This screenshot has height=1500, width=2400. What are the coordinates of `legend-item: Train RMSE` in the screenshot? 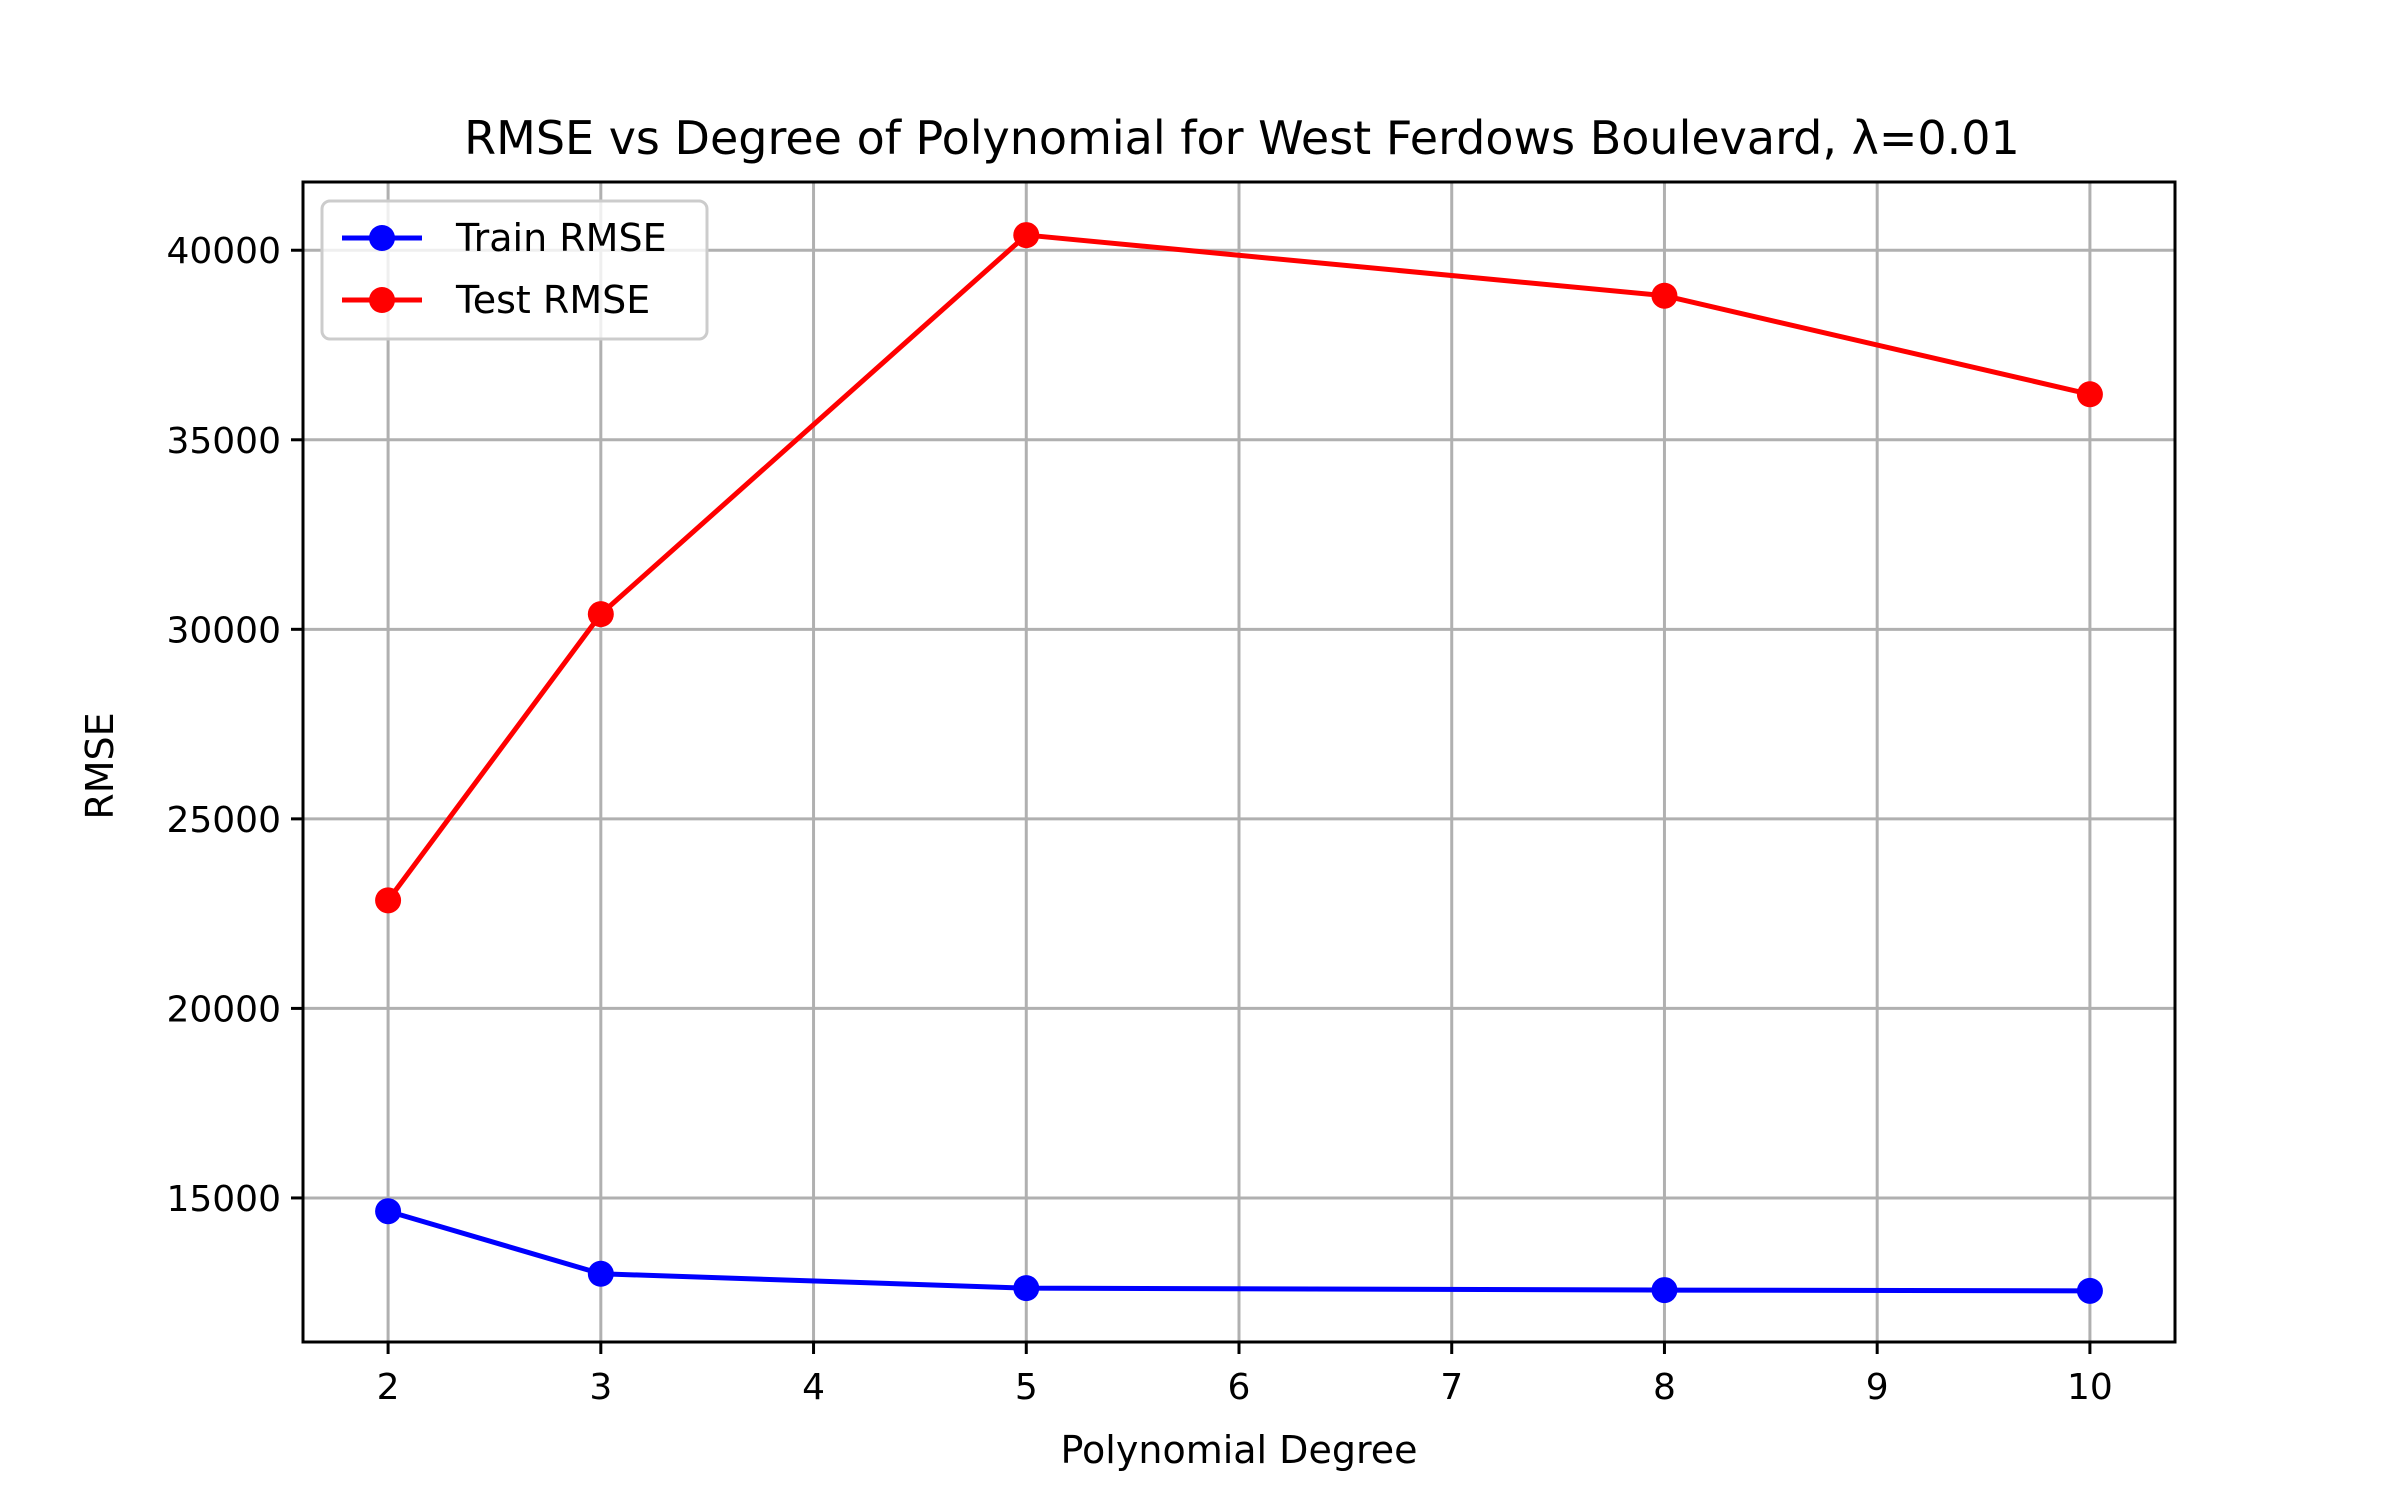 It's located at (504, 238).